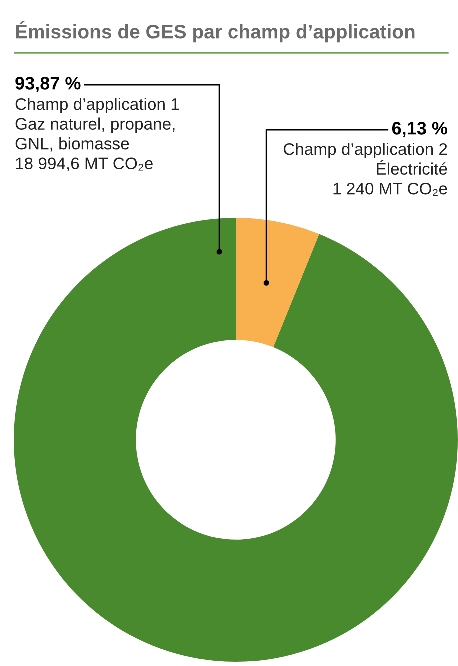  Describe the element at coordinates (48, 84) in the screenshot. I see `data-label: 93,87 %` at that location.